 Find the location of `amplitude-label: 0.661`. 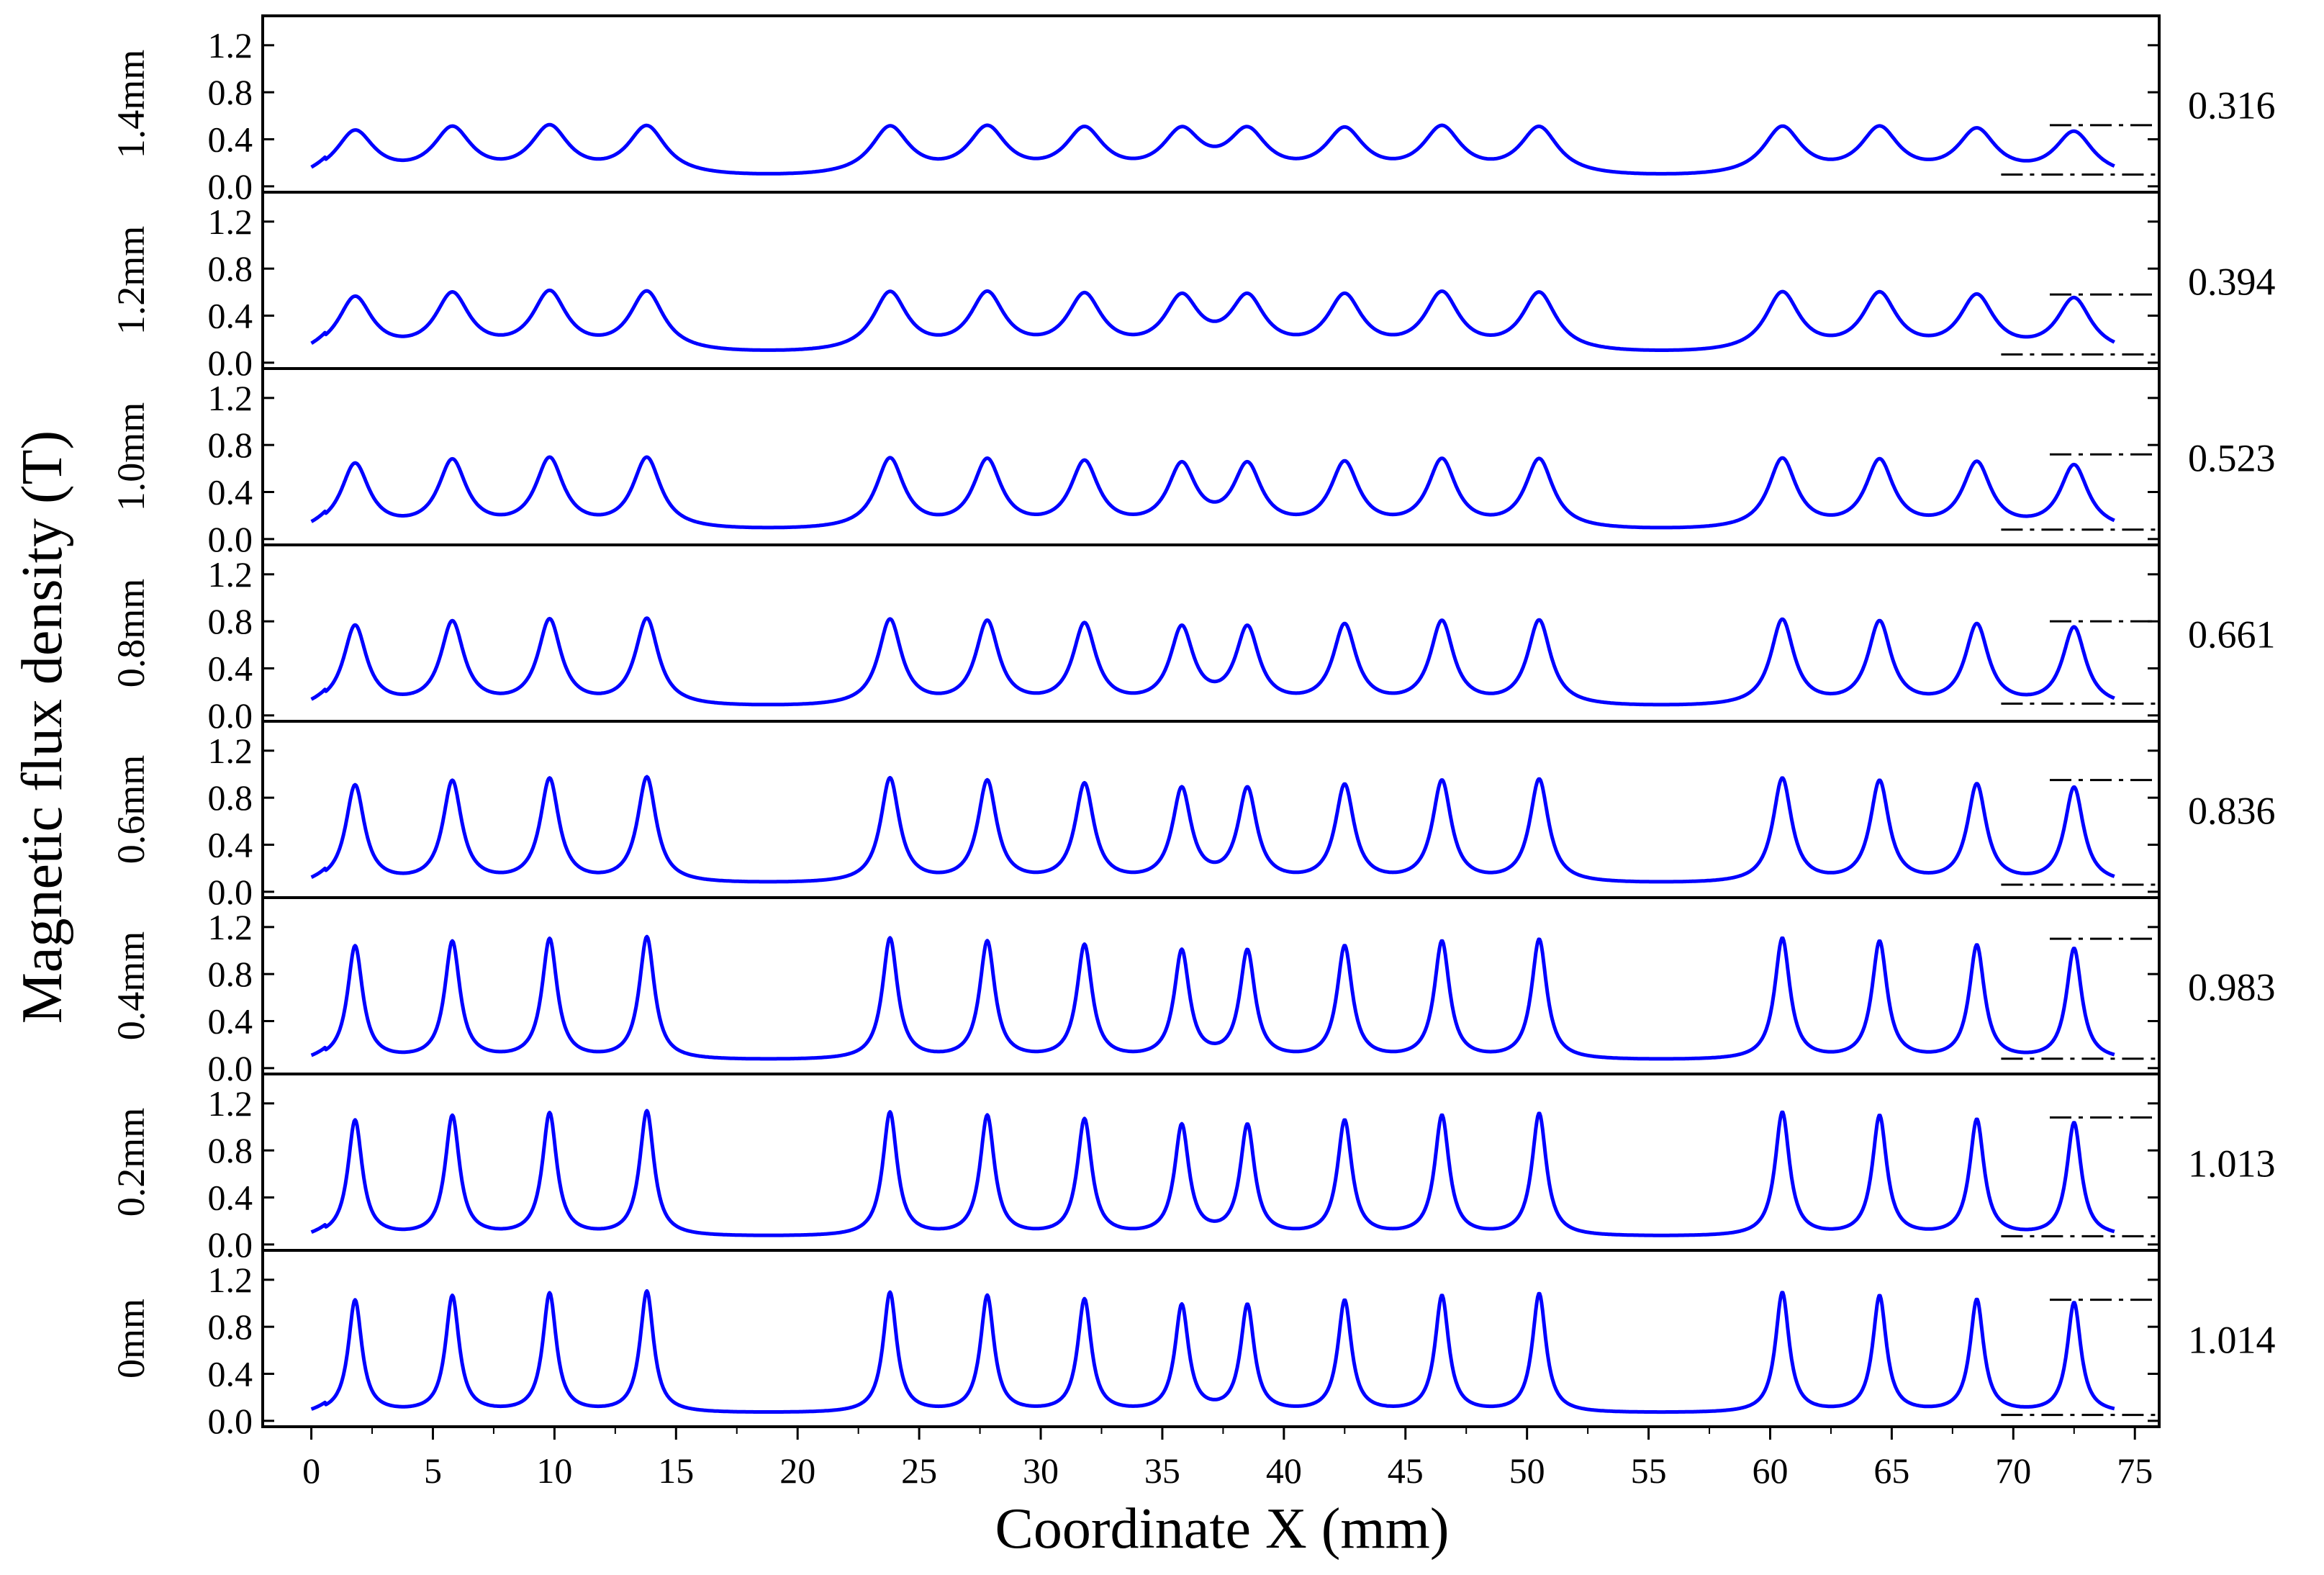

amplitude-label: 0.661 is located at coordinates (2232, 634).